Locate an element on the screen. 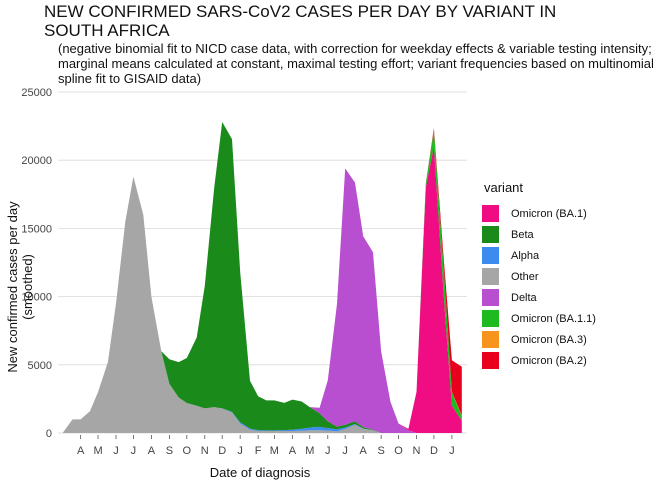 Image resolution: width=667 pixels, height=483 pixels. y-tick-label: 0 is located at coordinates (49, 434).